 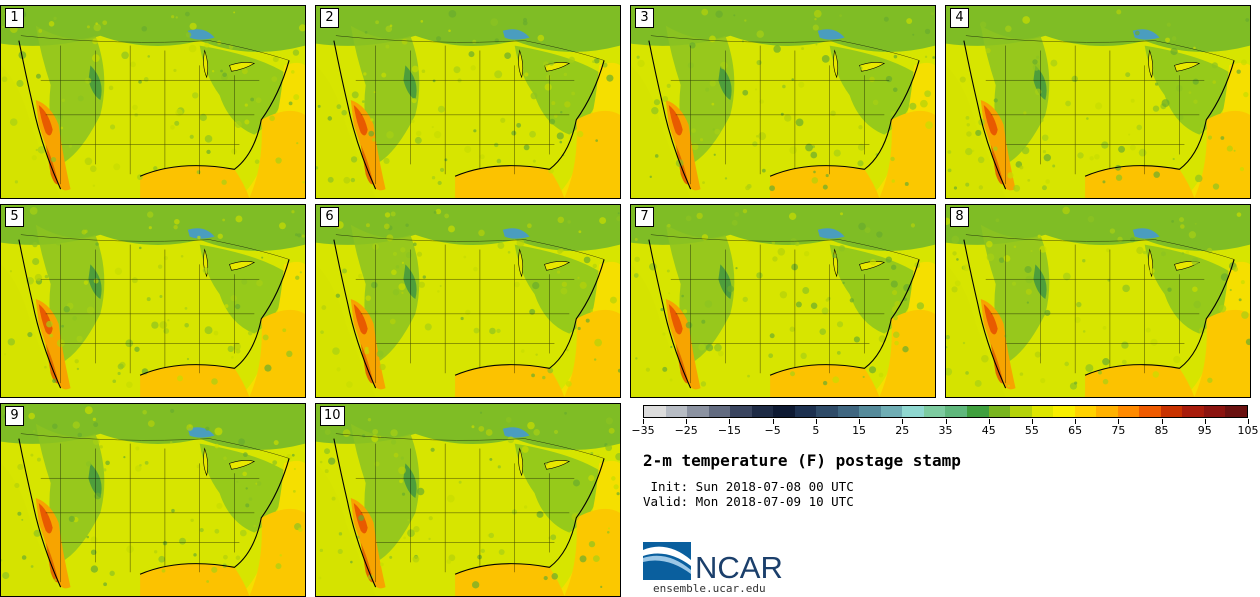 I want to click on ncar-logo: NCAR, so click(x=713, y=562).